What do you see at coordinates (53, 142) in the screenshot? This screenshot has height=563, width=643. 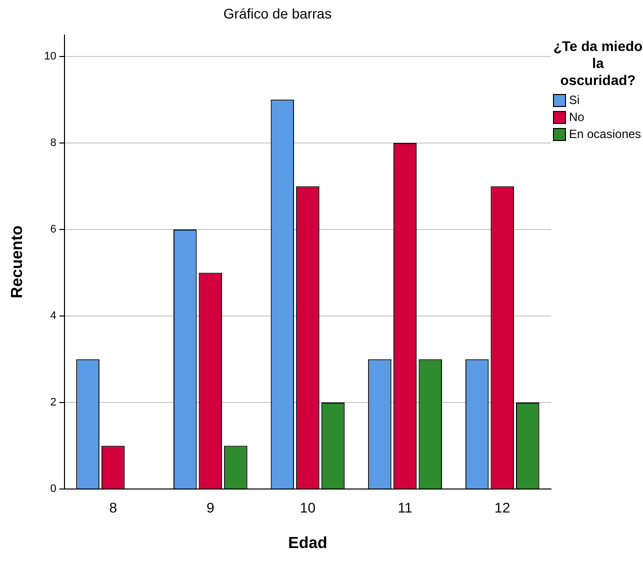 I see `y-tick-label: 8` at bounding box center [53, 142].